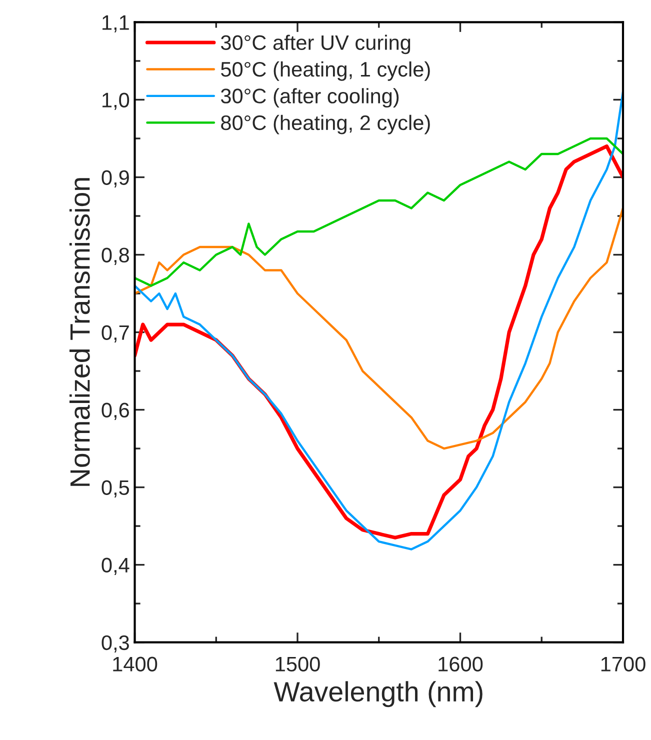  Describe the element at coordinates (115, 333) in the screenshot. I see `y-tick-label: 0,7` at that location.